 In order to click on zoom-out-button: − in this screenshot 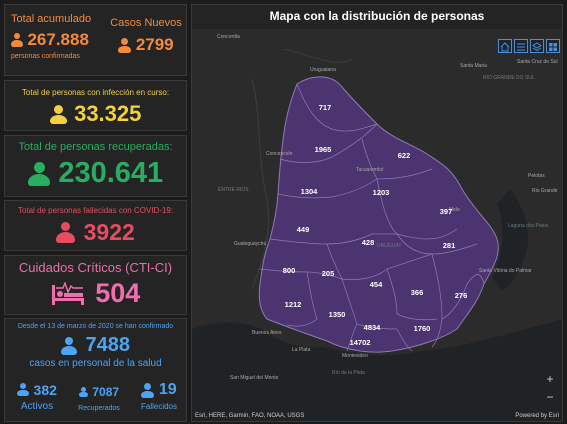, I will do `click(550, 397)`.